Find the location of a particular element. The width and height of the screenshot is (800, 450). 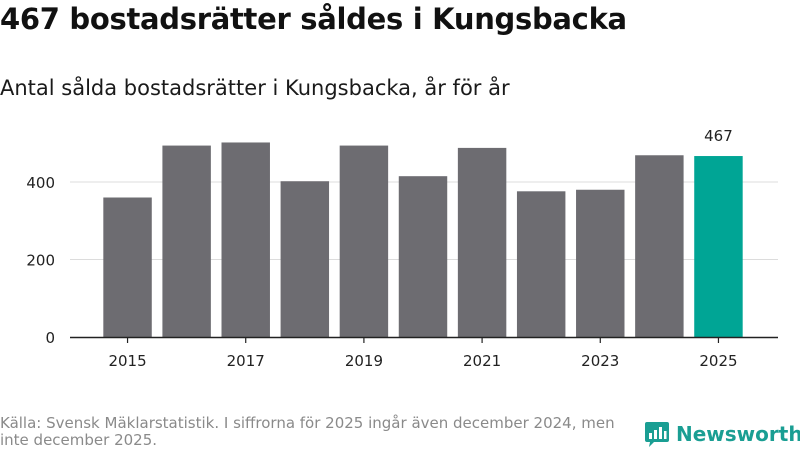

headline: 467 bostadsrätter såldes i Kungsbacka is located at coordinates (313, 19).